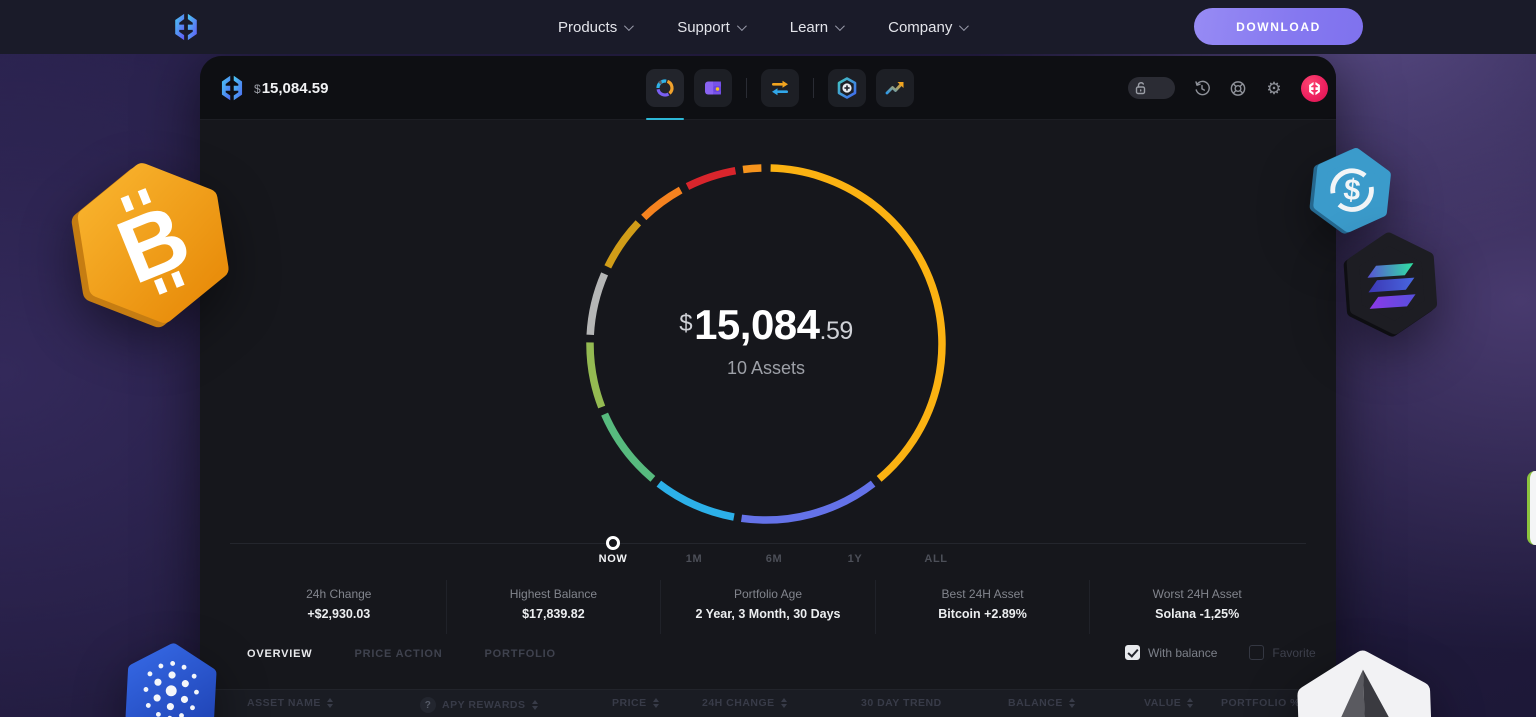  I want to click on asset-filters: With balance Favorite, so click(1220, 652).